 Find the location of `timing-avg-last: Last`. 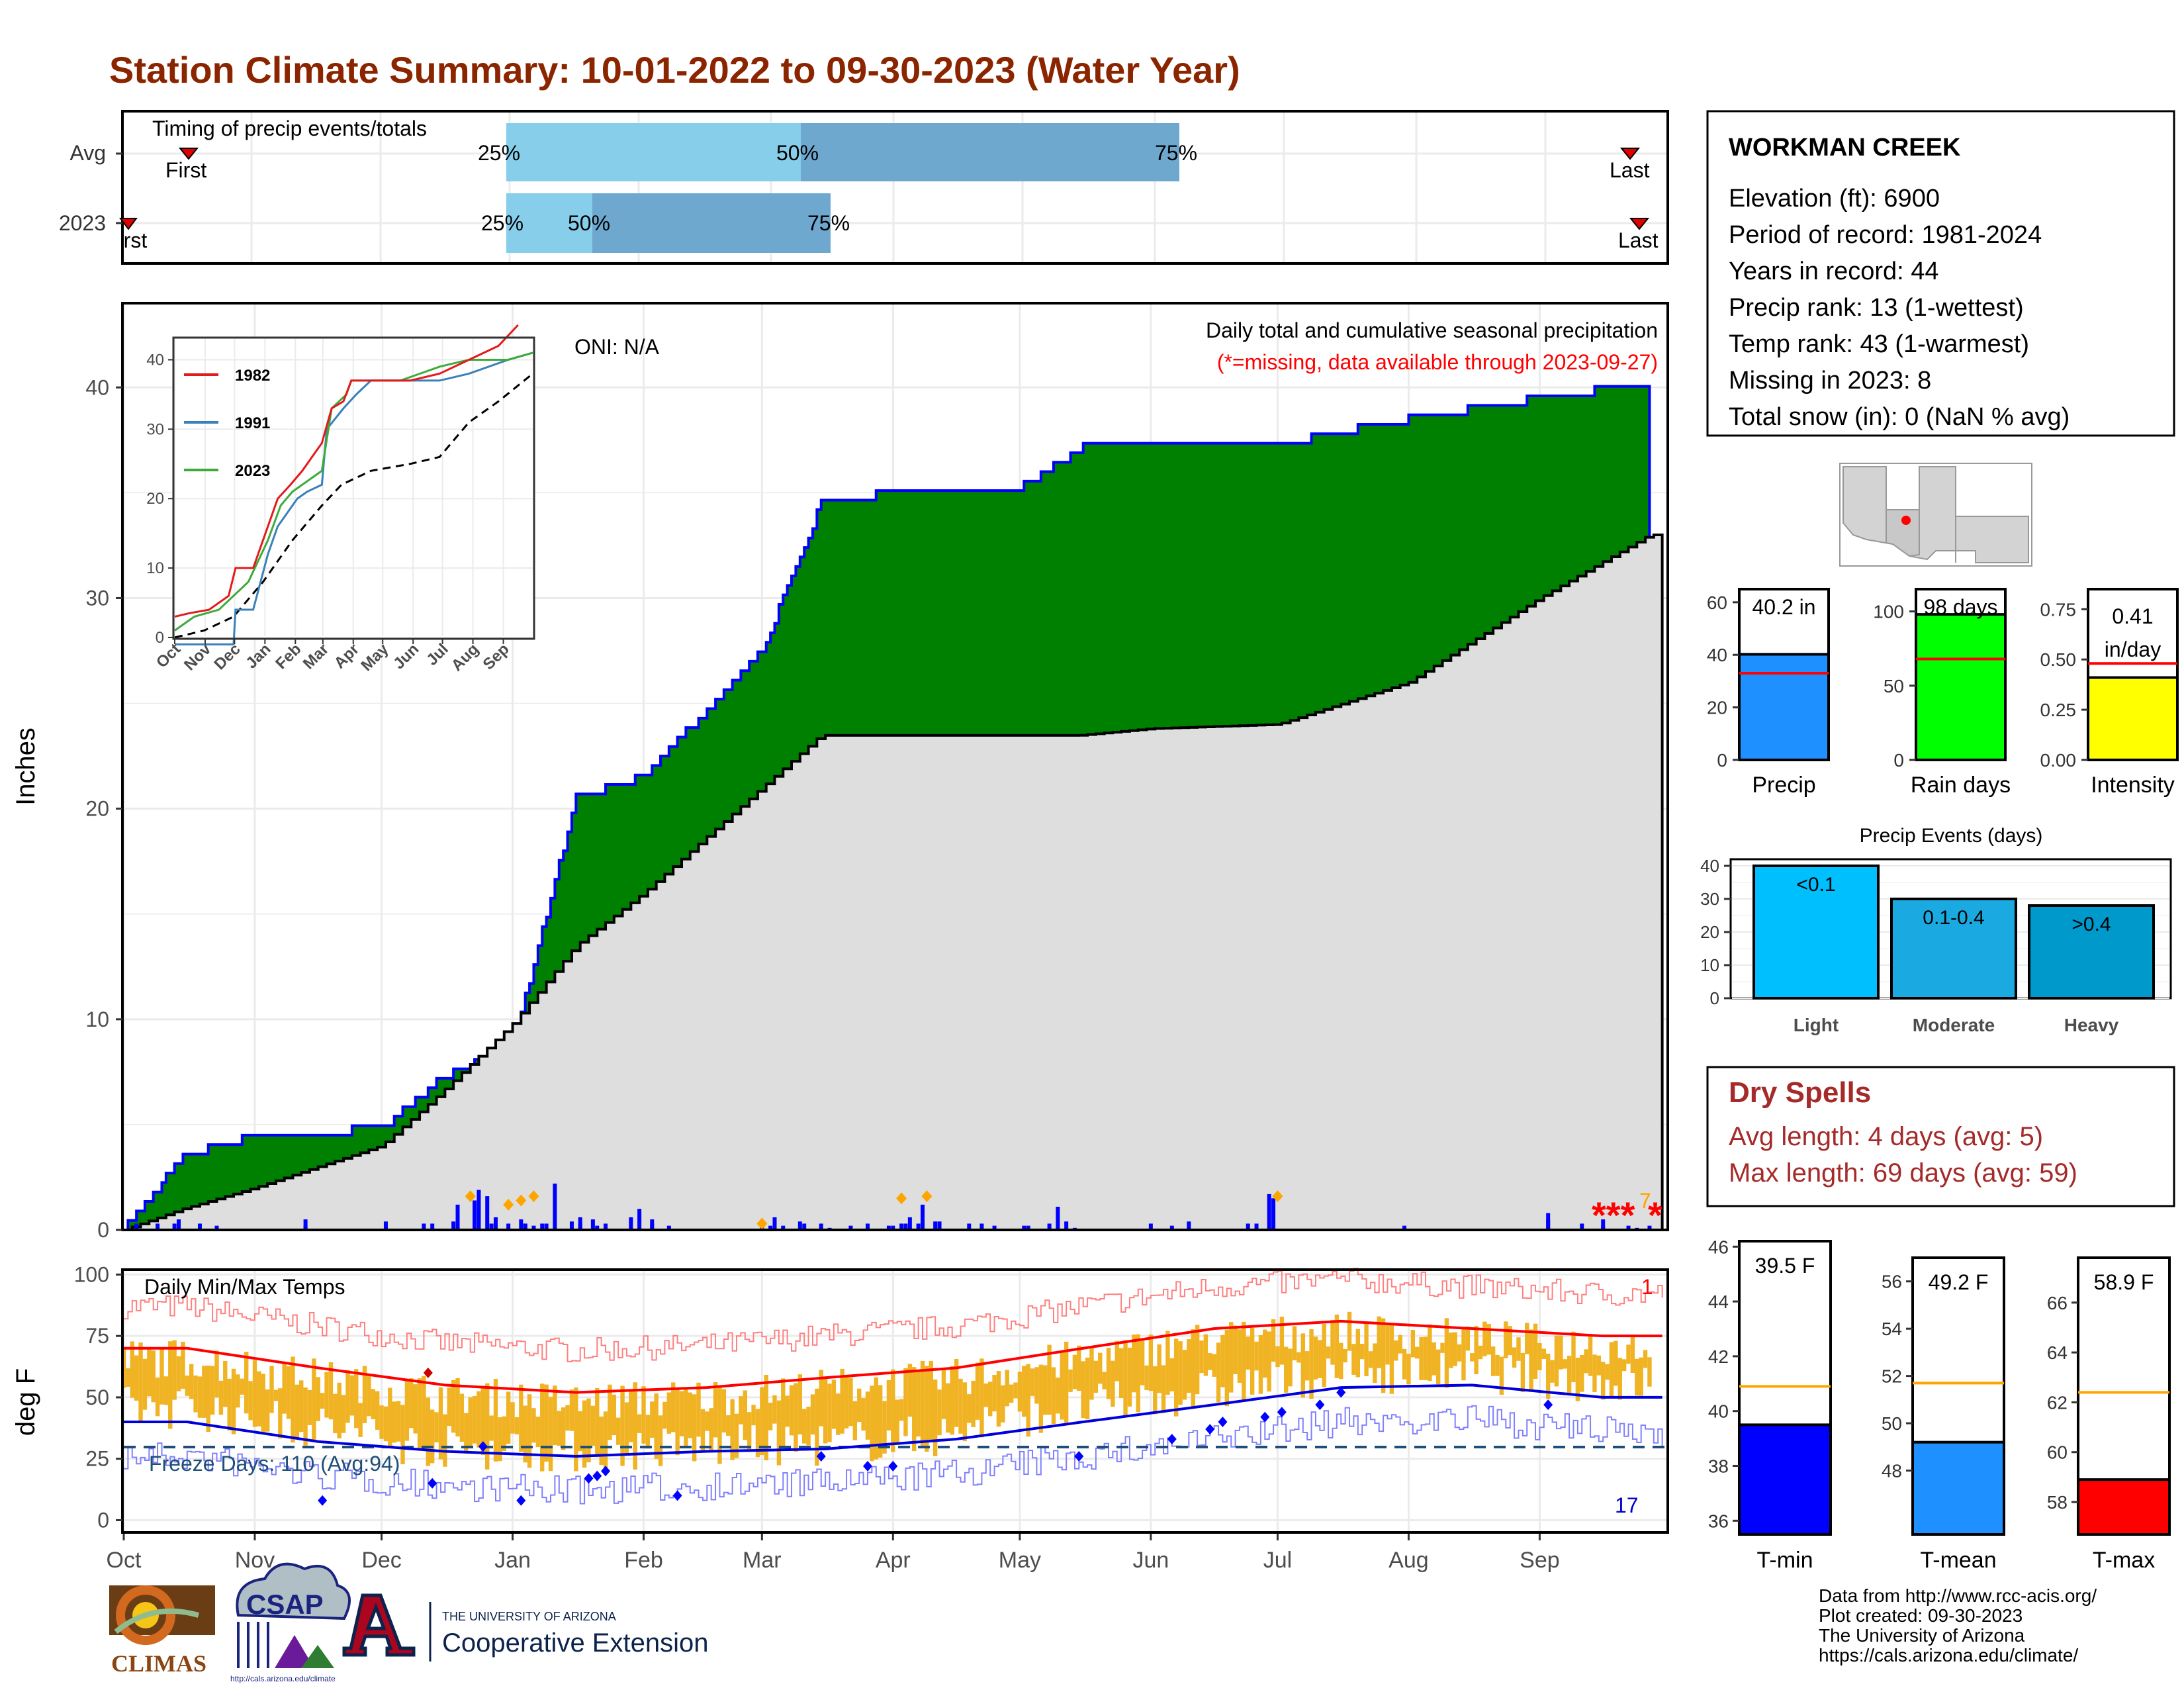

timing-avg-last: Last is located at coordinates (1630, 170).